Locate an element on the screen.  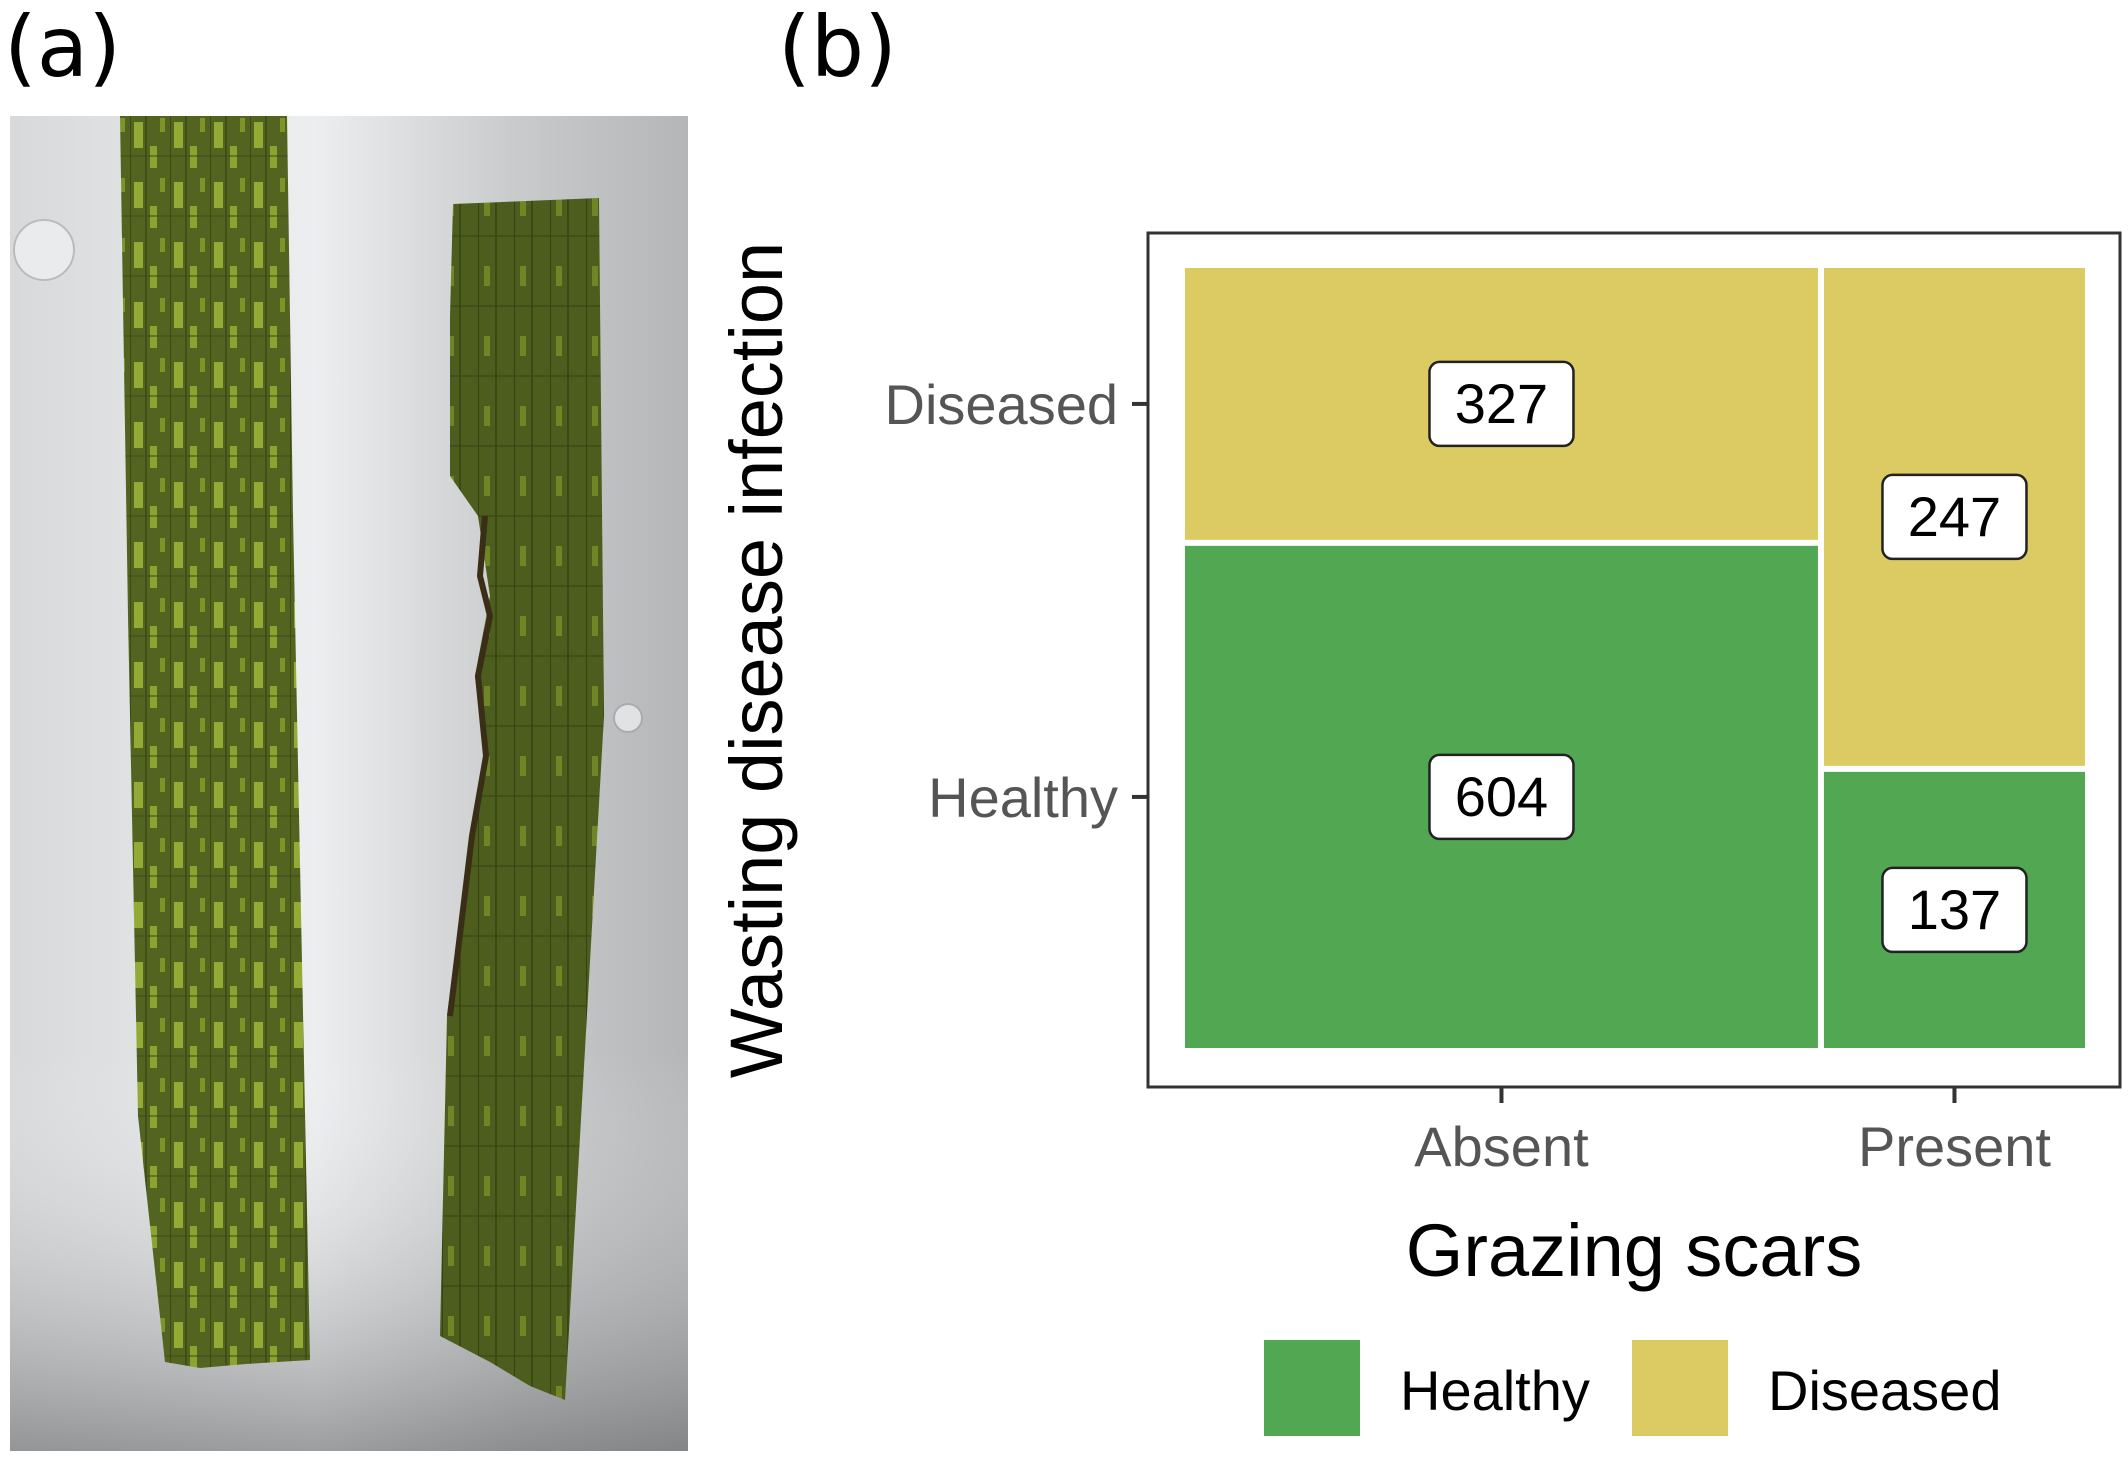
count-label-box-present-diseased is located at coordinates (1954, 517).